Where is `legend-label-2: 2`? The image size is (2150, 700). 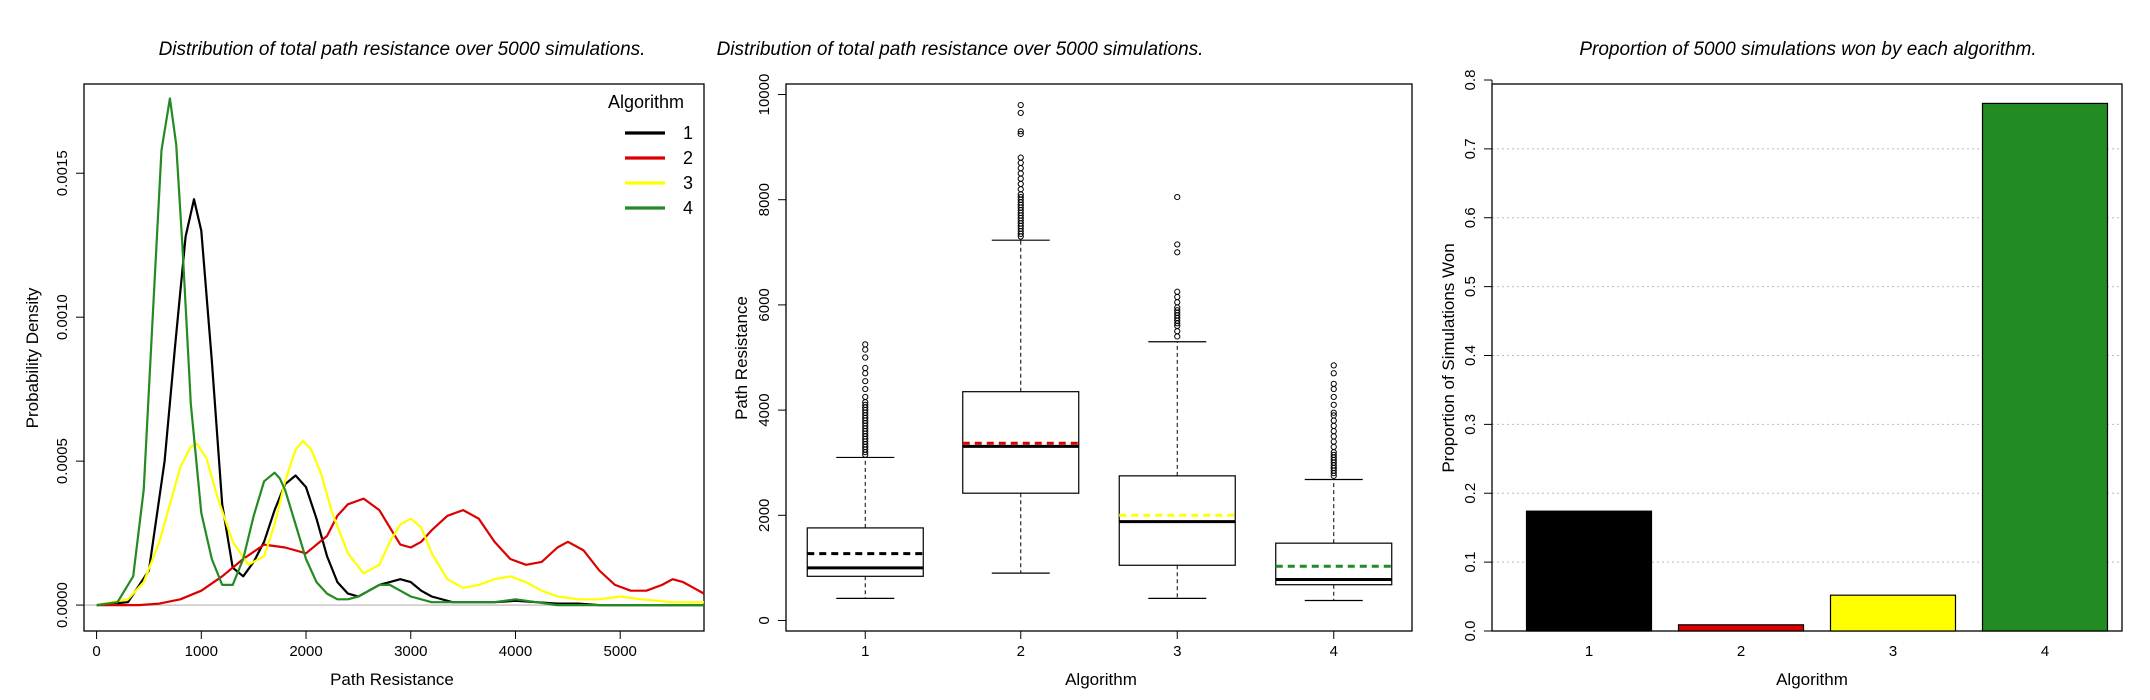 legend-label-2: 2 is located at coordinates (688, 158).